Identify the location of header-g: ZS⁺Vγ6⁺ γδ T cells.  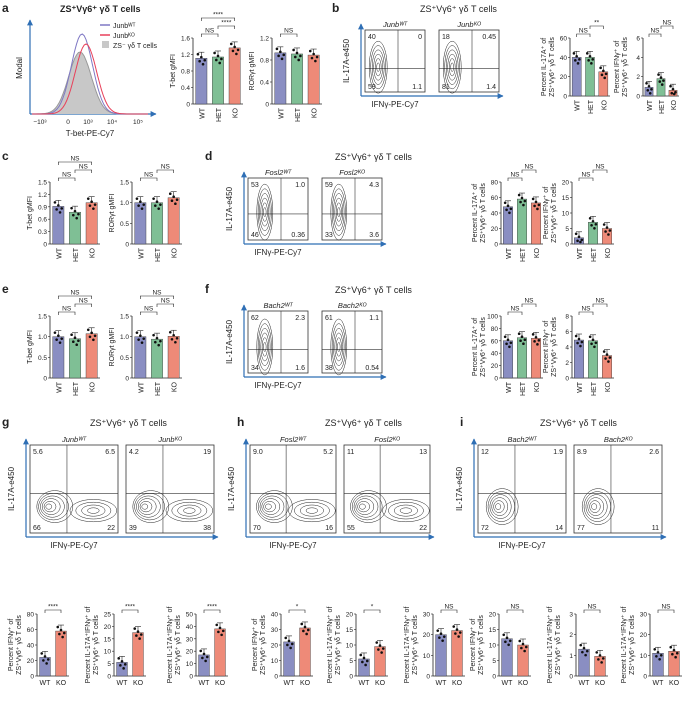
(128, 423).